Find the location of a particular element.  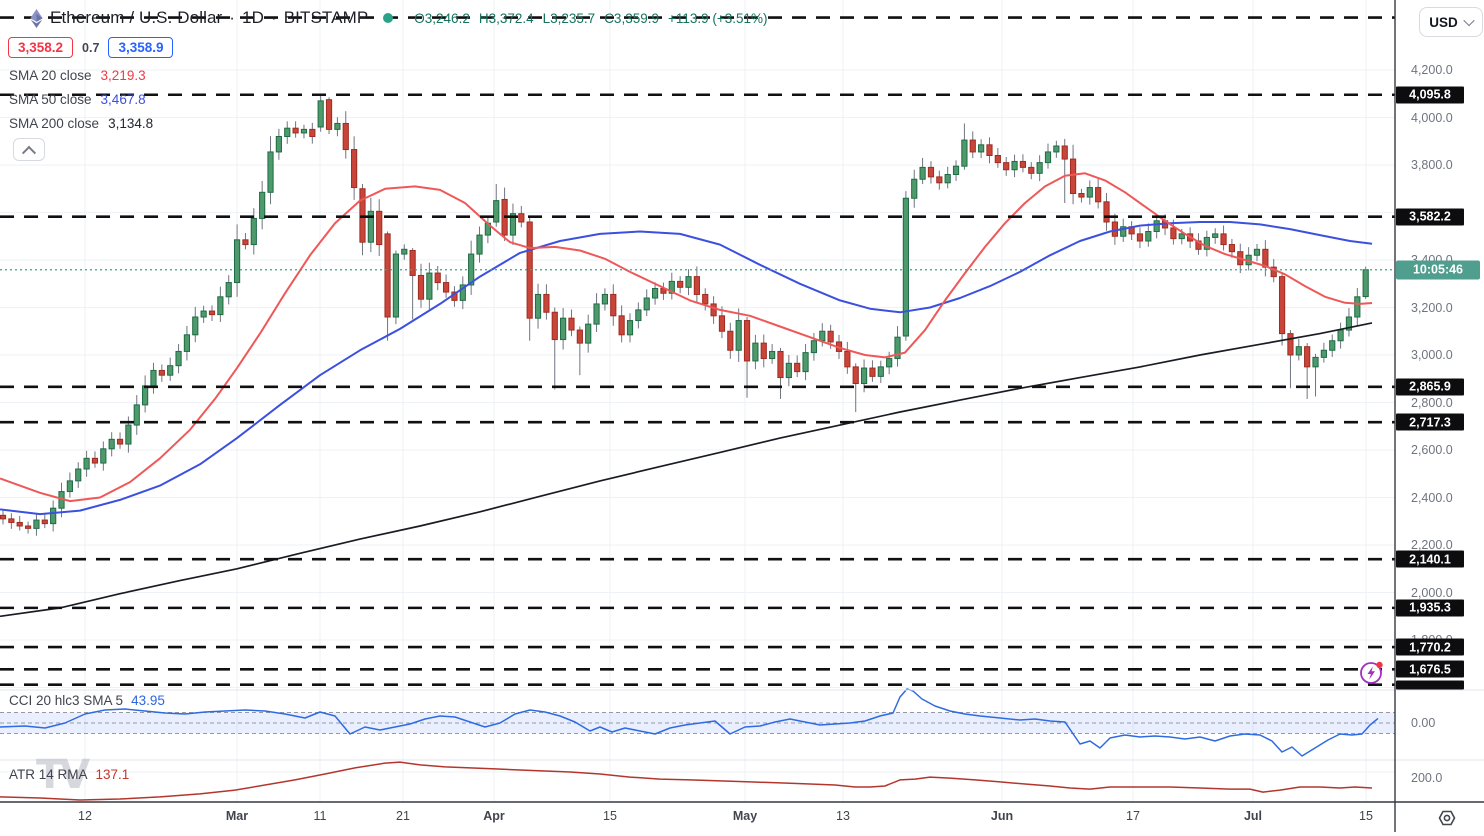

spread-value: 0.7 is located at coordinates (91, 47).